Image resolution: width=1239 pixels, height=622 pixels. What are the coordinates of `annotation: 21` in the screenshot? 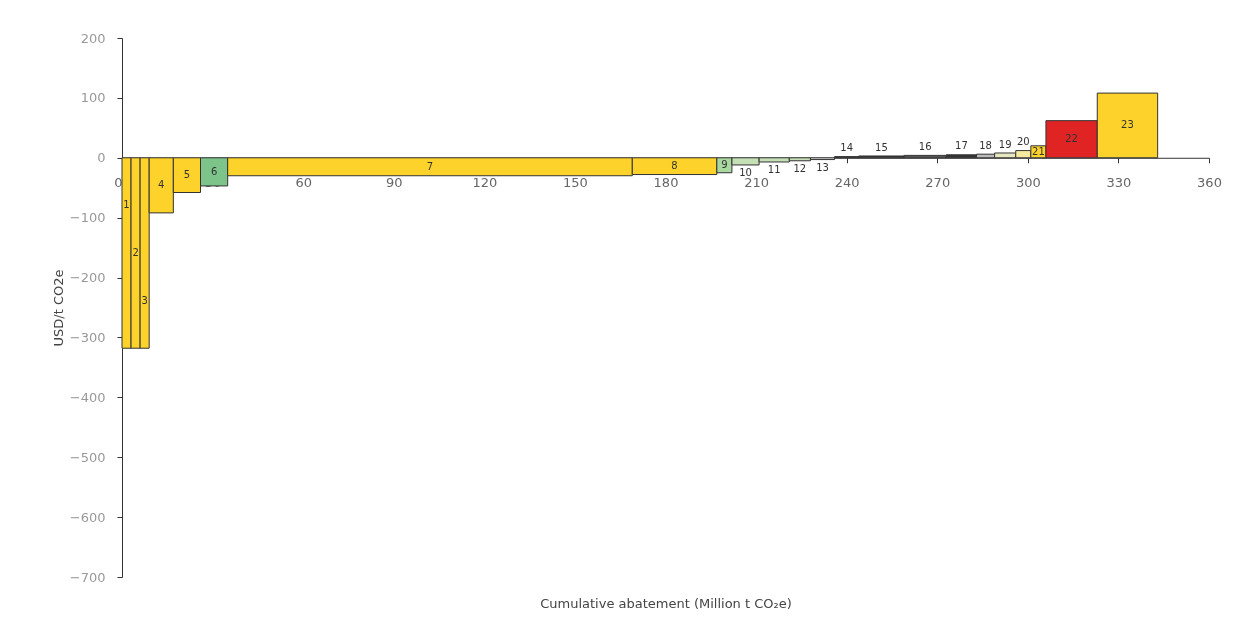 It's located at (1038, 151).